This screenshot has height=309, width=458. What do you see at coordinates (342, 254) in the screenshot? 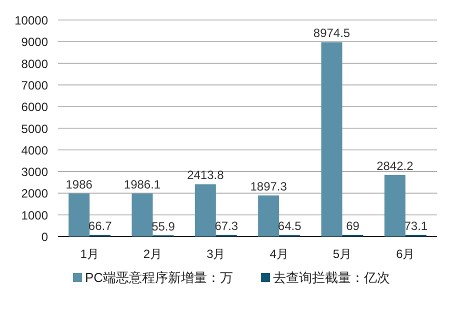
I see `x-tick-label: 5月` at bounding box center [342, 254].